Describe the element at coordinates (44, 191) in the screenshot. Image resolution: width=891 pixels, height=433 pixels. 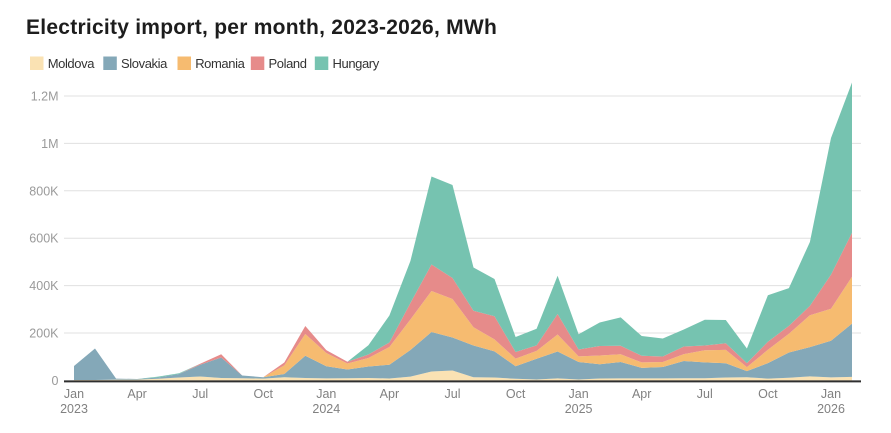
I see `svg-text: 800K` at that location.